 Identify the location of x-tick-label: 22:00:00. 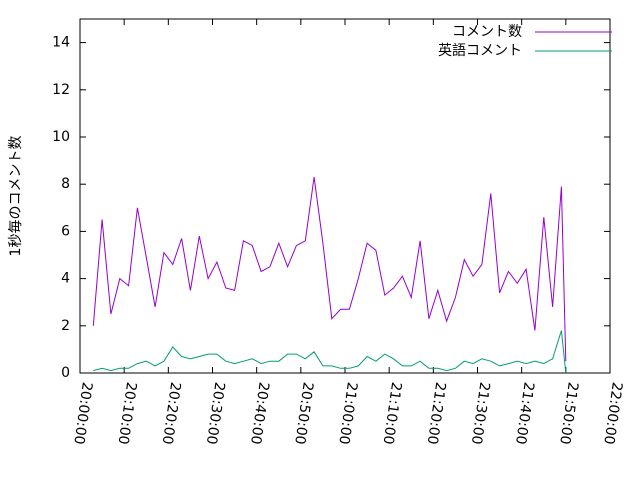
(612, 413).